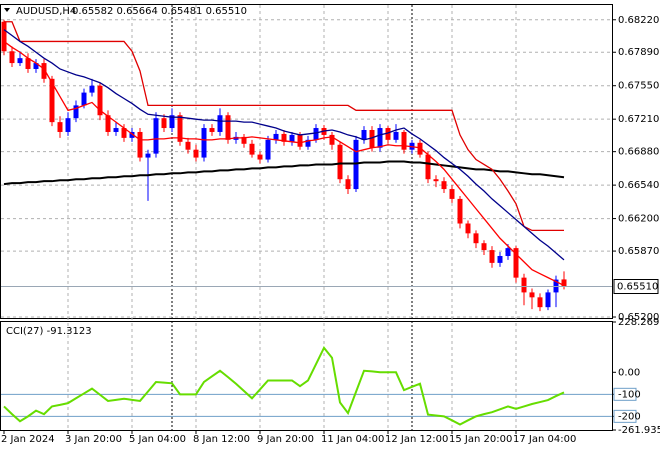 The width and height of the screenshot is (660, 450). I want to click on price-tag-label: 0.65510, so click(637, 287).